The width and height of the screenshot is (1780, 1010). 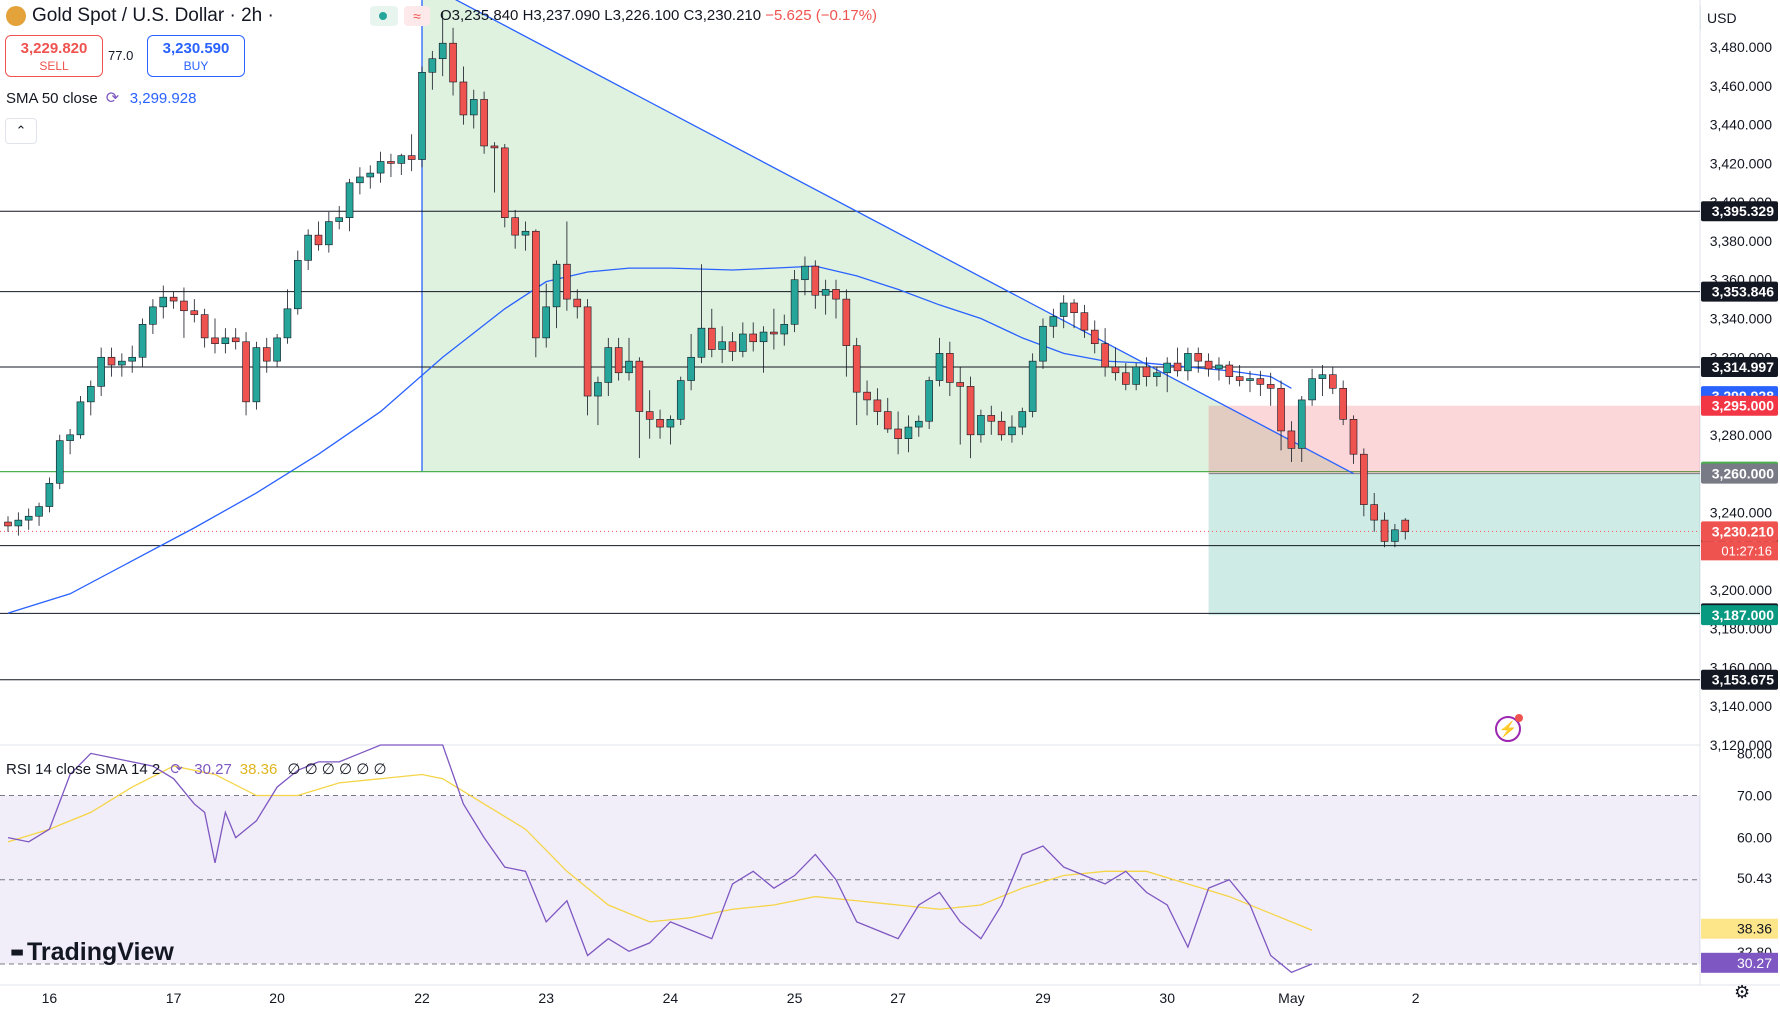 What do you see at coordinates (1509, 728) in the screenshot?
I see `lightning-alert-icon: ⚡` at bounding box center [1509, 728].